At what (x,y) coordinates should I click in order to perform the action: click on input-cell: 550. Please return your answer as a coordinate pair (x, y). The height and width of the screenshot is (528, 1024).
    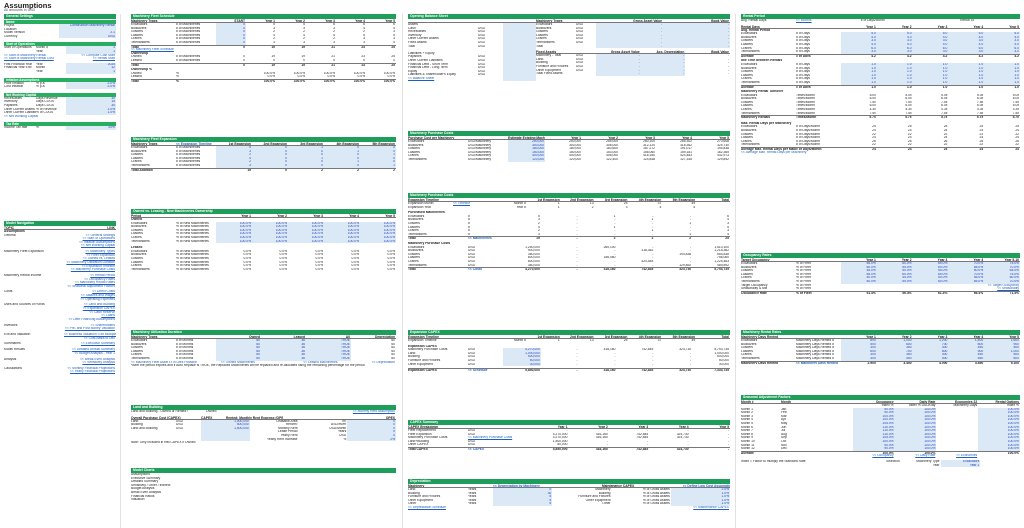
    Looking at the image, I should click on (966, 358).